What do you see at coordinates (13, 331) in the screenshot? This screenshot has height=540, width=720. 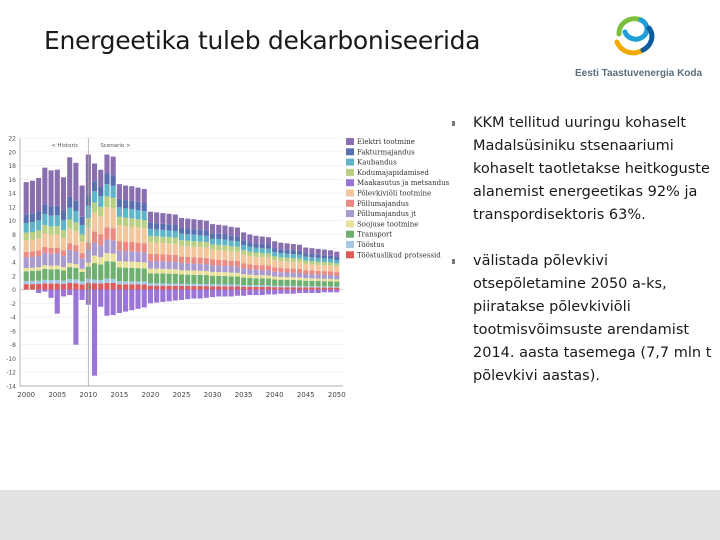 I see `y-tick-label: -6` at bounding box center [13, 331].